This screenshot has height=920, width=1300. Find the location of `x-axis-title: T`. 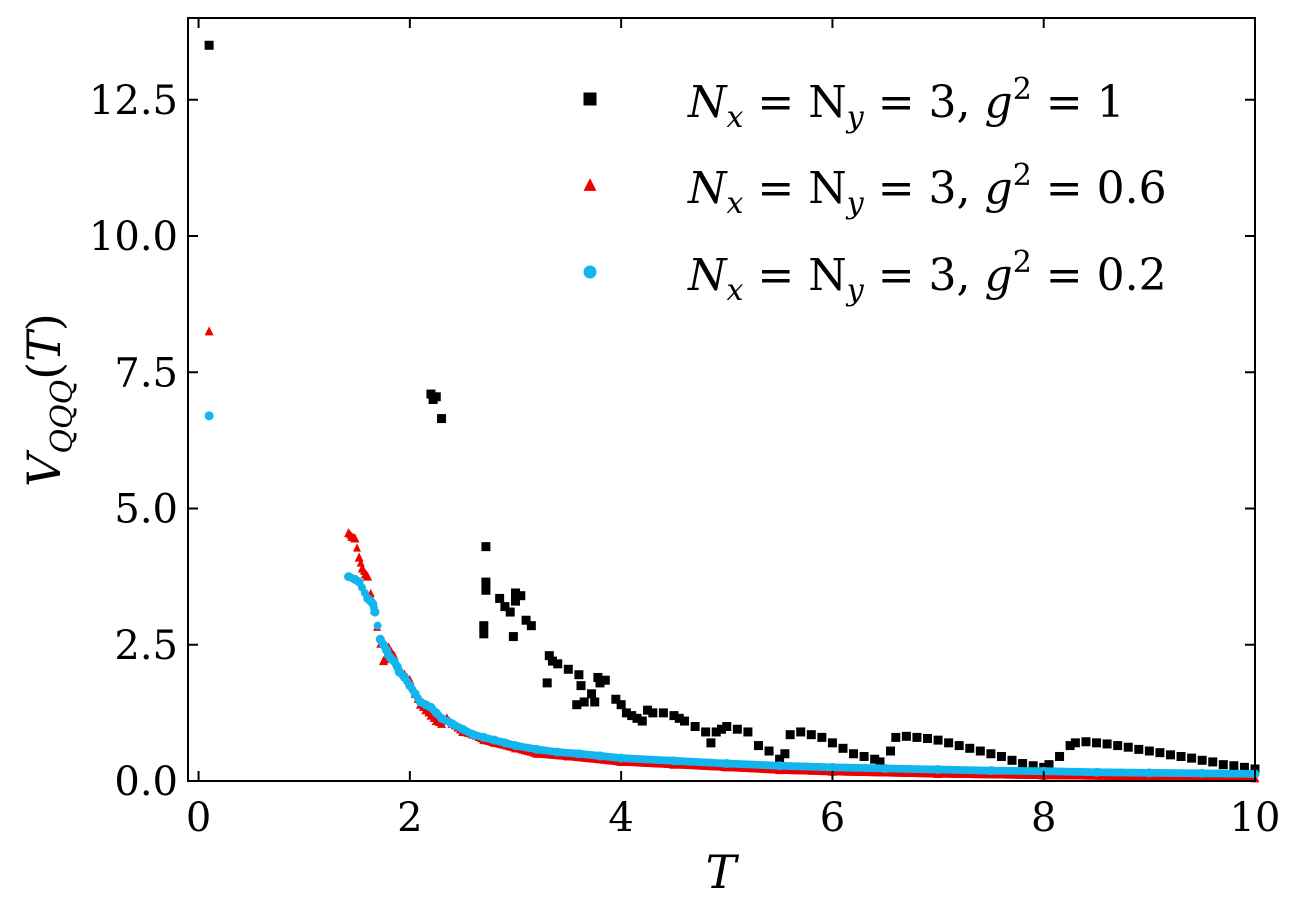

x-axis-title: T is located at coordinates (723, 872).